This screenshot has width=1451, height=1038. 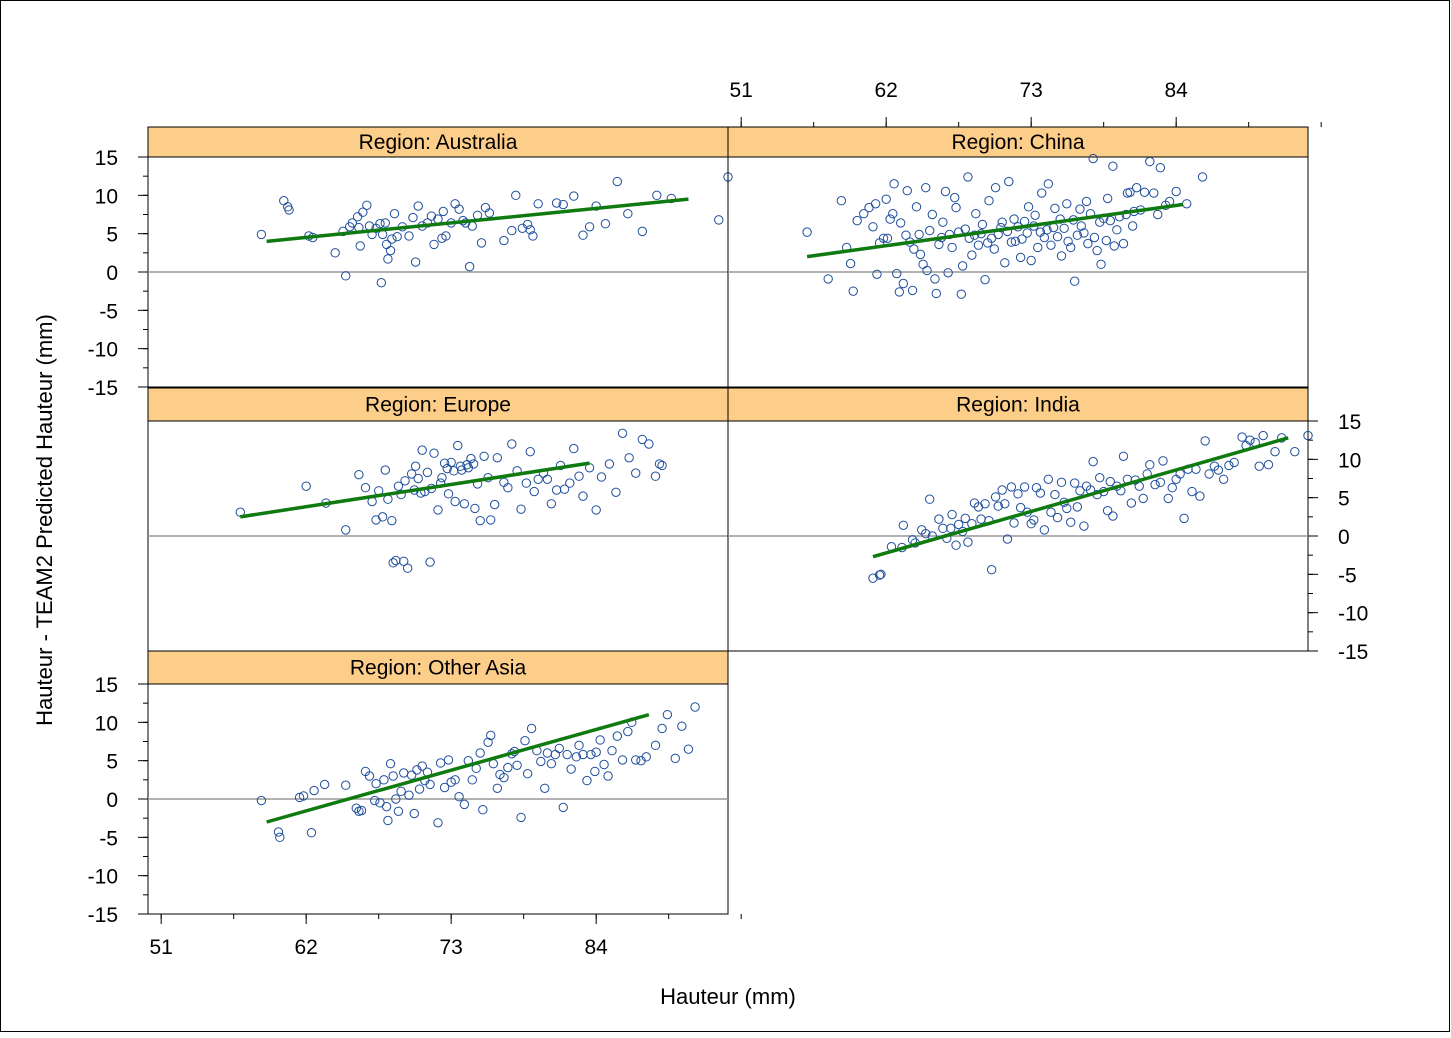 I want to click on y-axis-other-asia-tick-label: -5, so click(x=108, y=838).